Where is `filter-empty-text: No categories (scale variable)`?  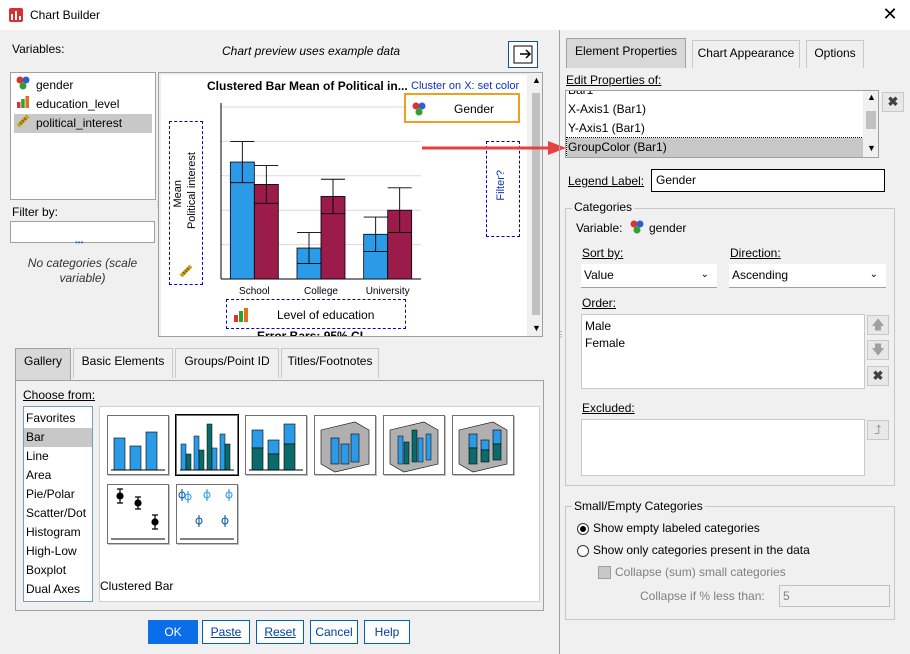
filter-empty-text: No categories (scale variable) is located at coordinates (82, 270).